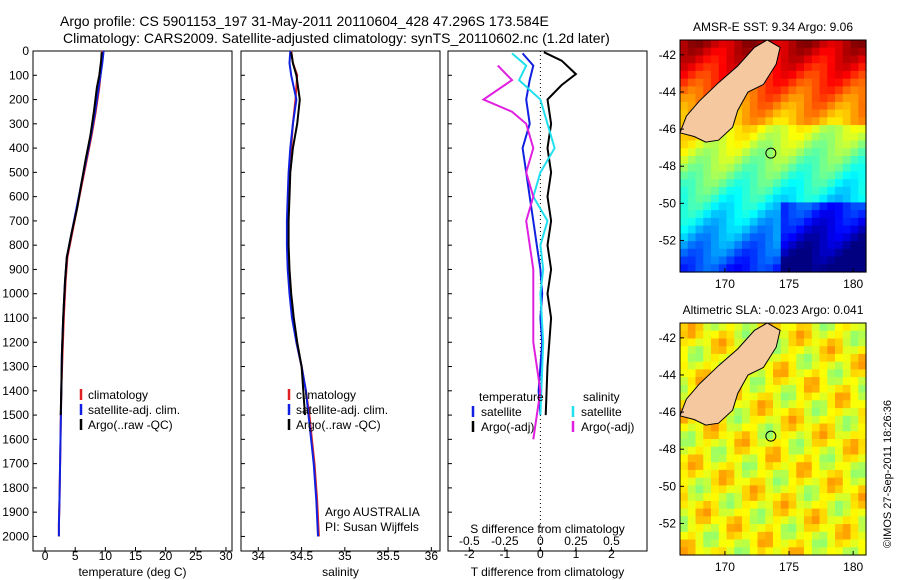  I want to click on legend-label: satellite, so click(601, 412).